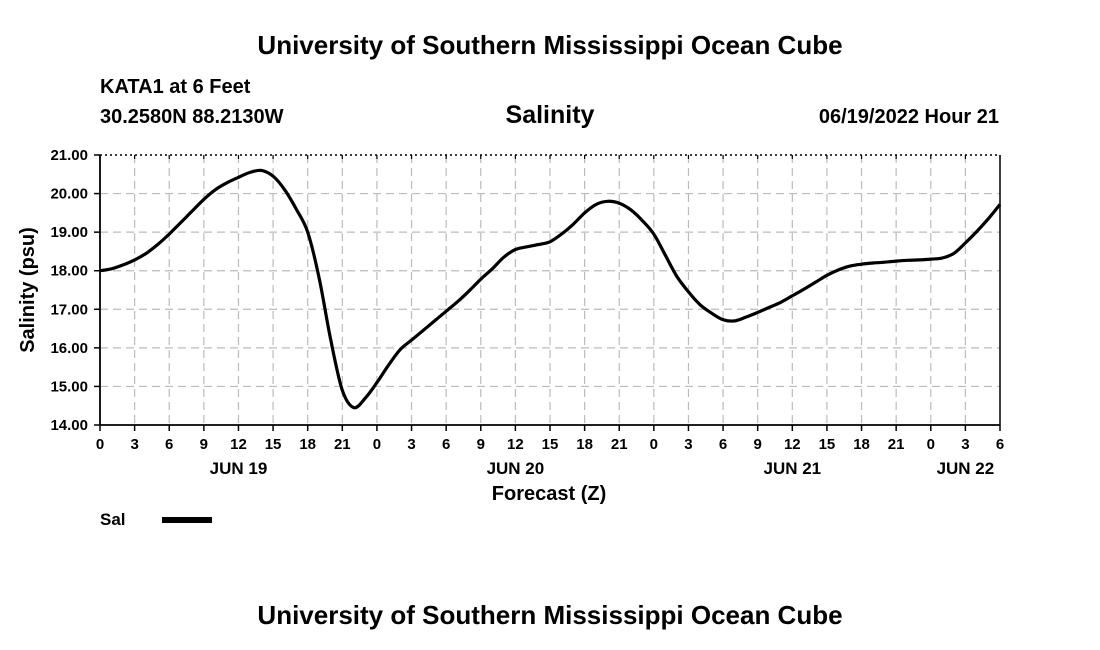 Image resolution: width=1100 pixels, height=650 pixels. What do you see at coordinates (69, 155) in the screenshot?
I see `y-tick-label: 21.00` at bounding box center [69, 155].